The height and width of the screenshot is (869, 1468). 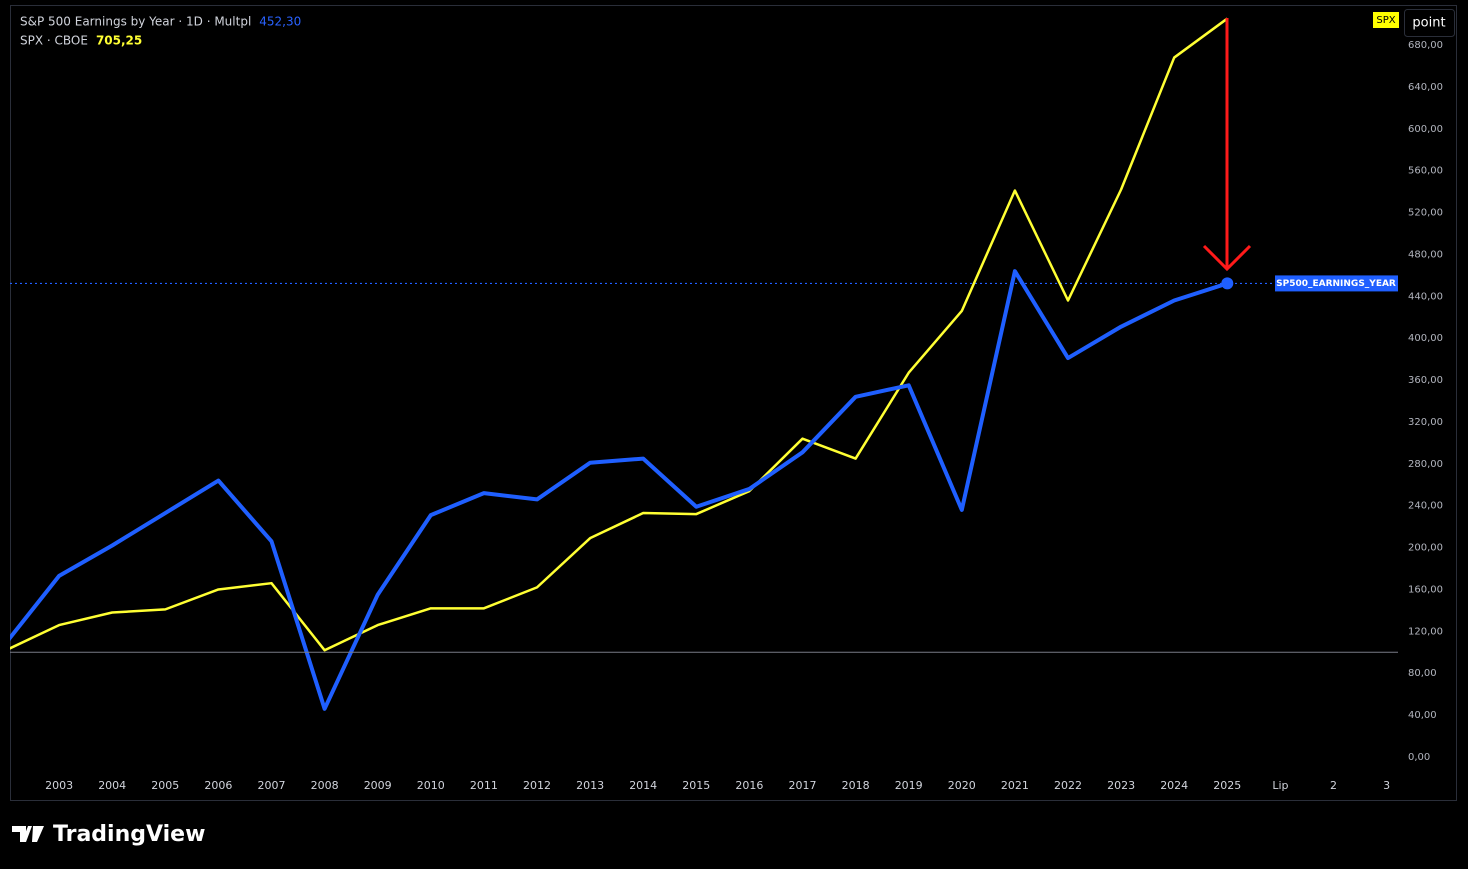 I want to click on series-tag-box, so click(x=1336, y=283).